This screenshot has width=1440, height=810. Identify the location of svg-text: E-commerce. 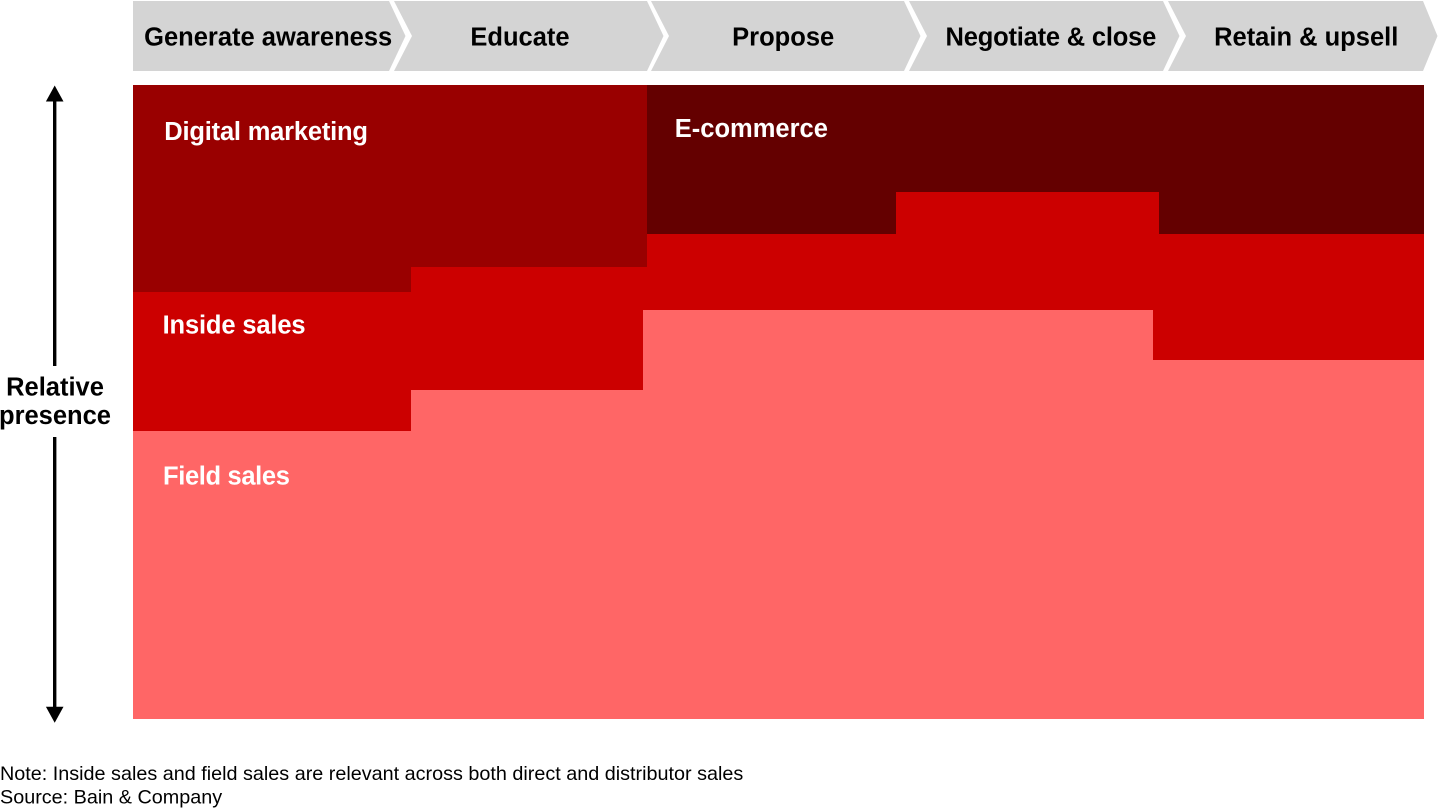
(751, 129).